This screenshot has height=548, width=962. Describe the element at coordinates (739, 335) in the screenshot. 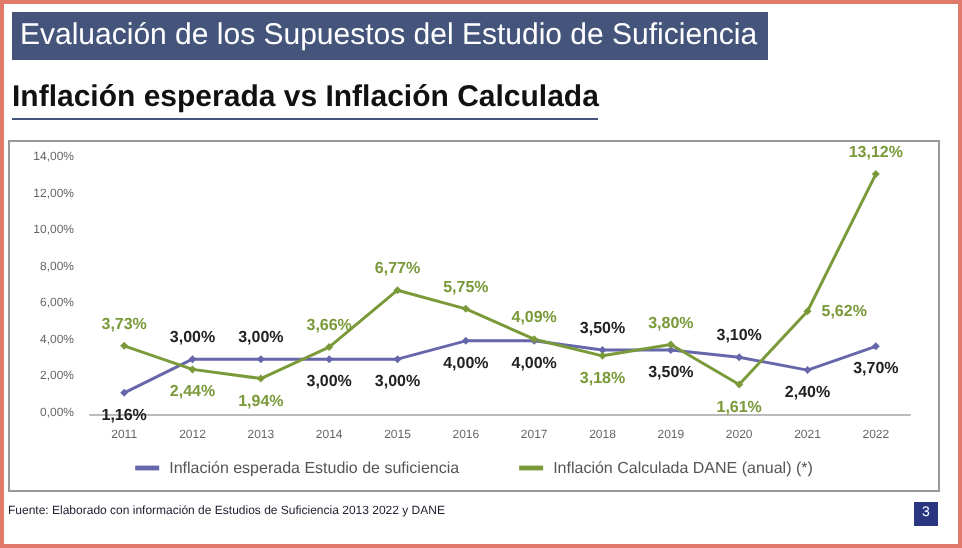

I see `data-label: 3,10%` at that location.